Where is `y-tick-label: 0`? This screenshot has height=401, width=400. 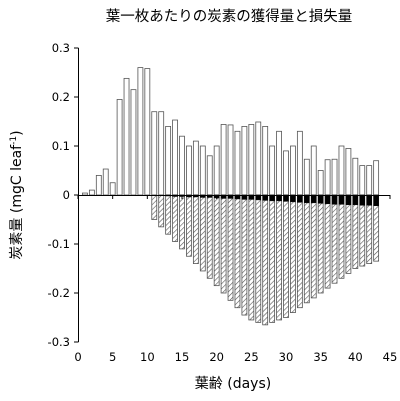 y-tick-label: 0 is located at coordinates (66, 195).